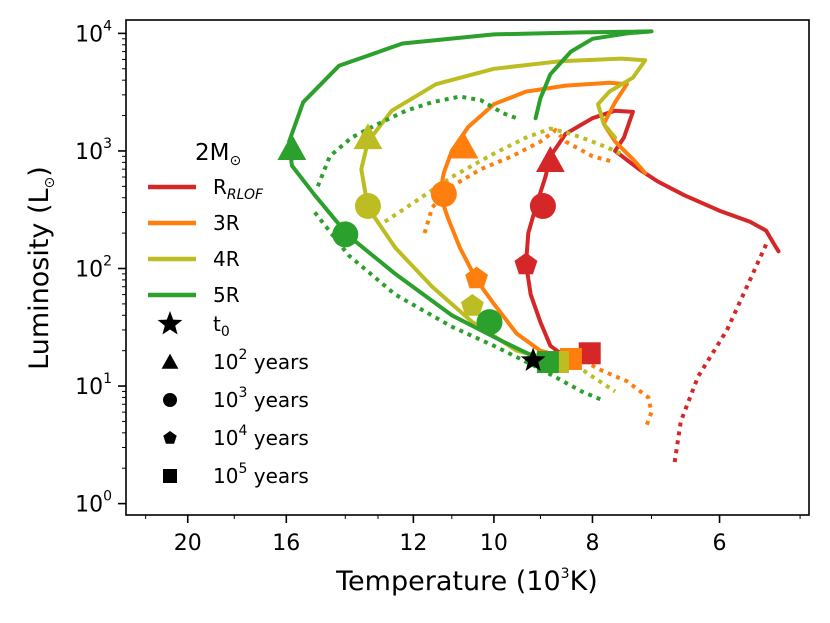 Image resolution: width=830 pixels, height=623 pixels. I want to click on x-axis-label: Temperature (103K), so click(466, 581).